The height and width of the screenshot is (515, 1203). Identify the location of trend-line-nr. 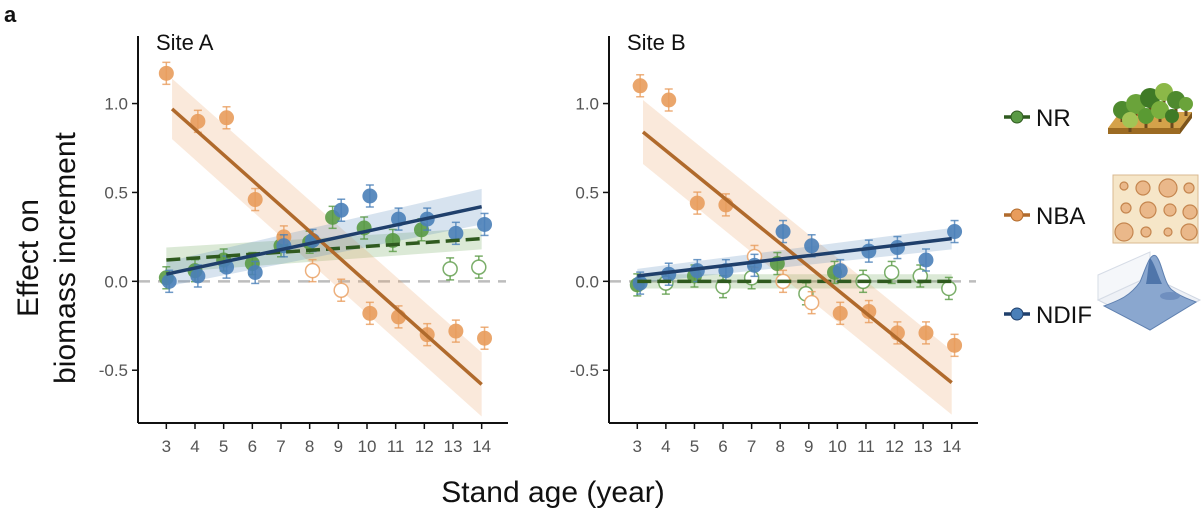
(324, 249).